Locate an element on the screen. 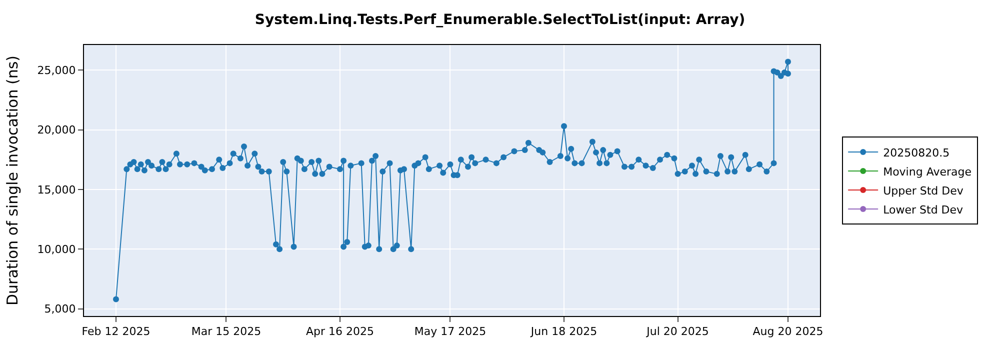 Image resolution: width=1000 pixels, height=350 pixels. x-tick-label: Jul 20 2025 is located at coordinates (677, 331).